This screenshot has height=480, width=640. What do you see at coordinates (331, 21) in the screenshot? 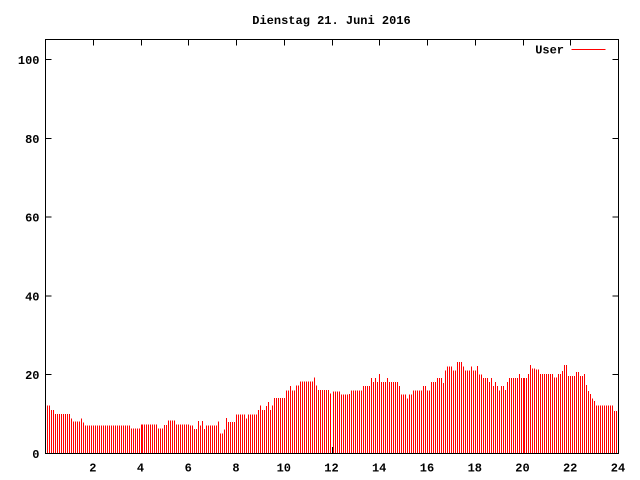
I see `svg-text: Dienstag 21. Juni 2016` at bounding box center [331, 21].